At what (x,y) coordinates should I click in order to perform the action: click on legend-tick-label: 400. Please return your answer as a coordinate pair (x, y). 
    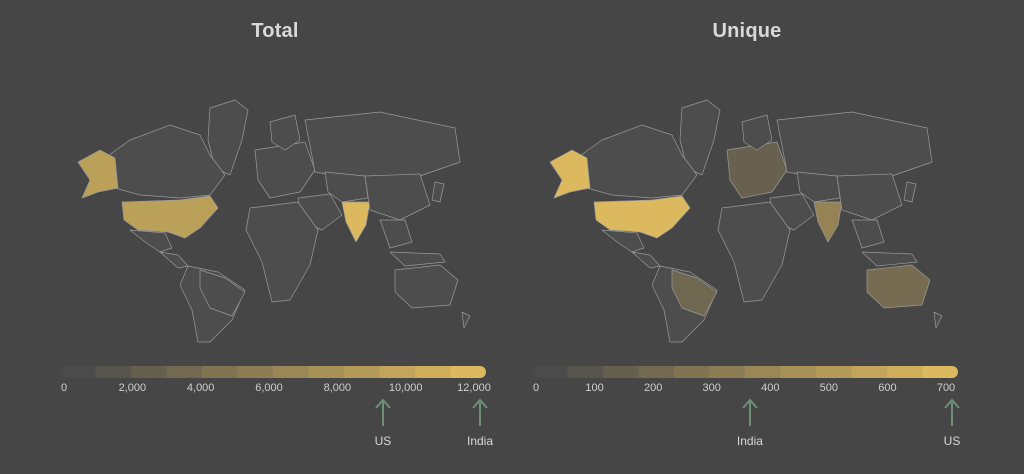
    Looking at the image, I should click on (770, 388).